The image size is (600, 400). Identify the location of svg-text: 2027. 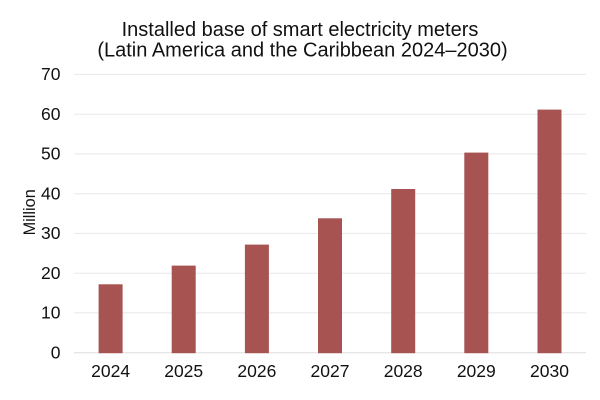
(330, 371).